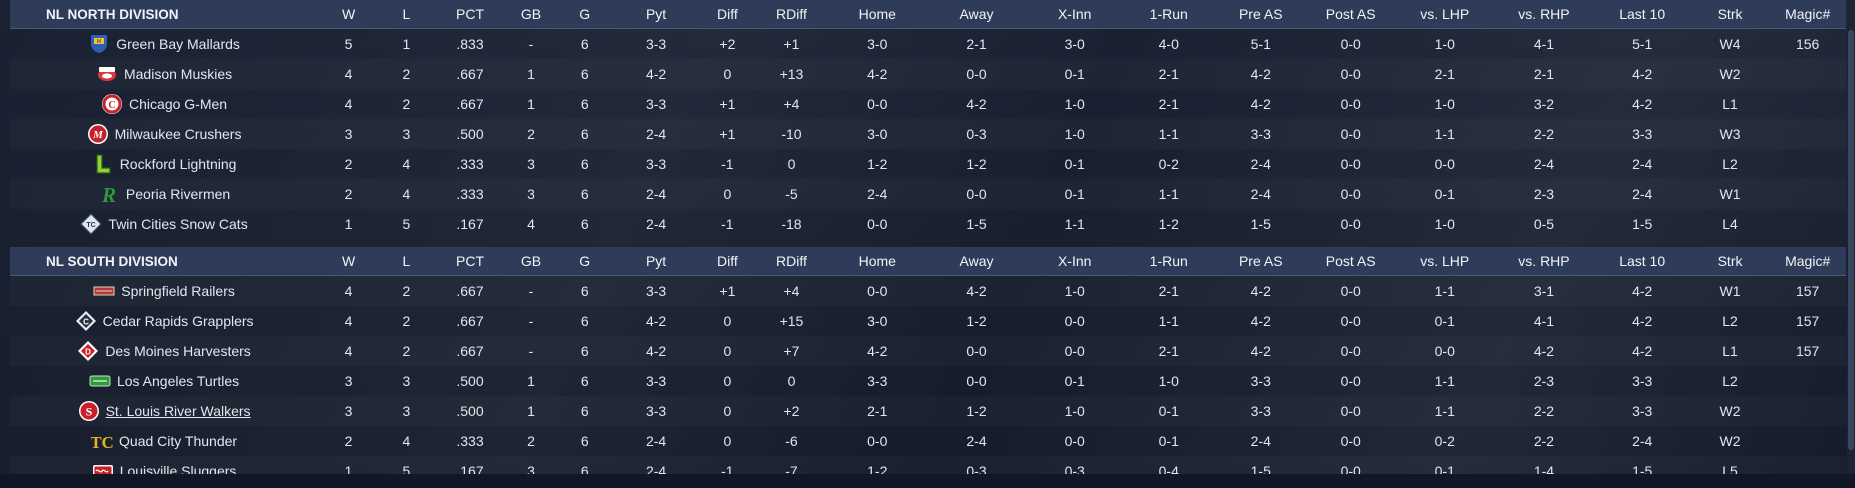 The width and height of the screenshot is (1855, 488). Describe the element at coordinates (178, 381) in the screenshot. I see `team-name: Los Angeles Turtles` at that location.